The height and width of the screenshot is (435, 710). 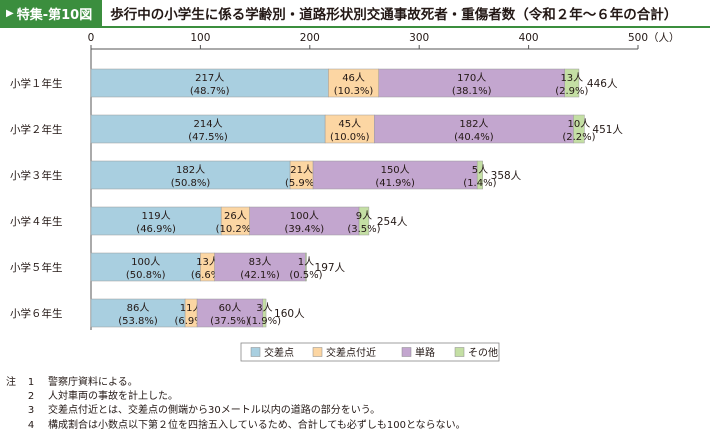 I want to click on data-label-percent: (10.0%), so click(x=350, y=137).